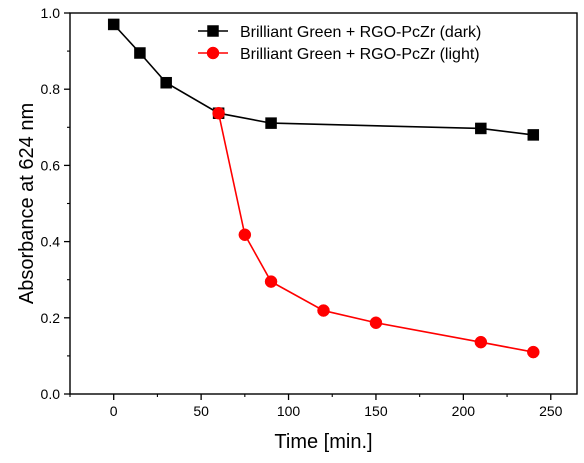 This screenshot has height=463, width=584. I want to click on legend-label: Brilliant Green + RGO-PcZr (dark), so click(360, 32).